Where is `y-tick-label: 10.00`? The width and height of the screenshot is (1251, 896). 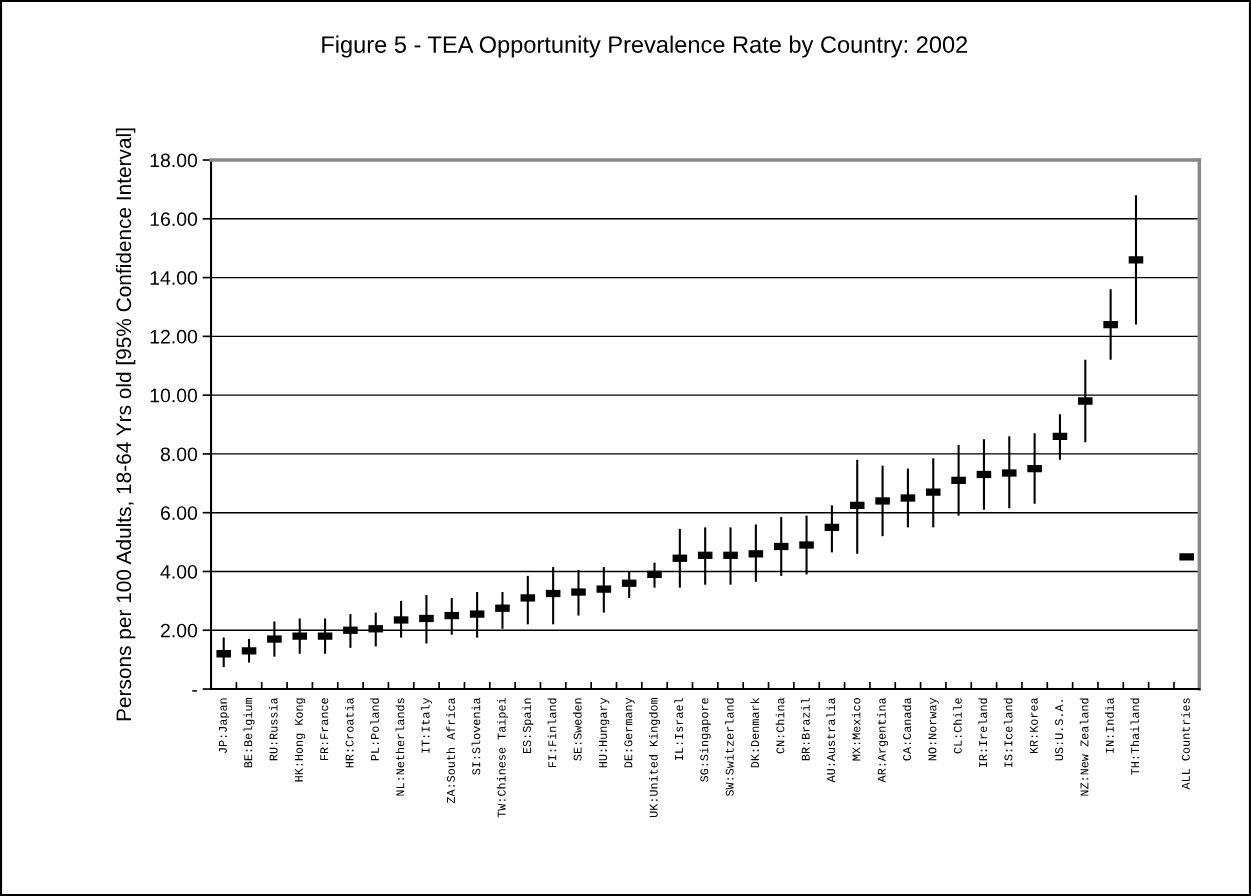 y-tick-label: 10.00 is located at coordinates (174, 395).